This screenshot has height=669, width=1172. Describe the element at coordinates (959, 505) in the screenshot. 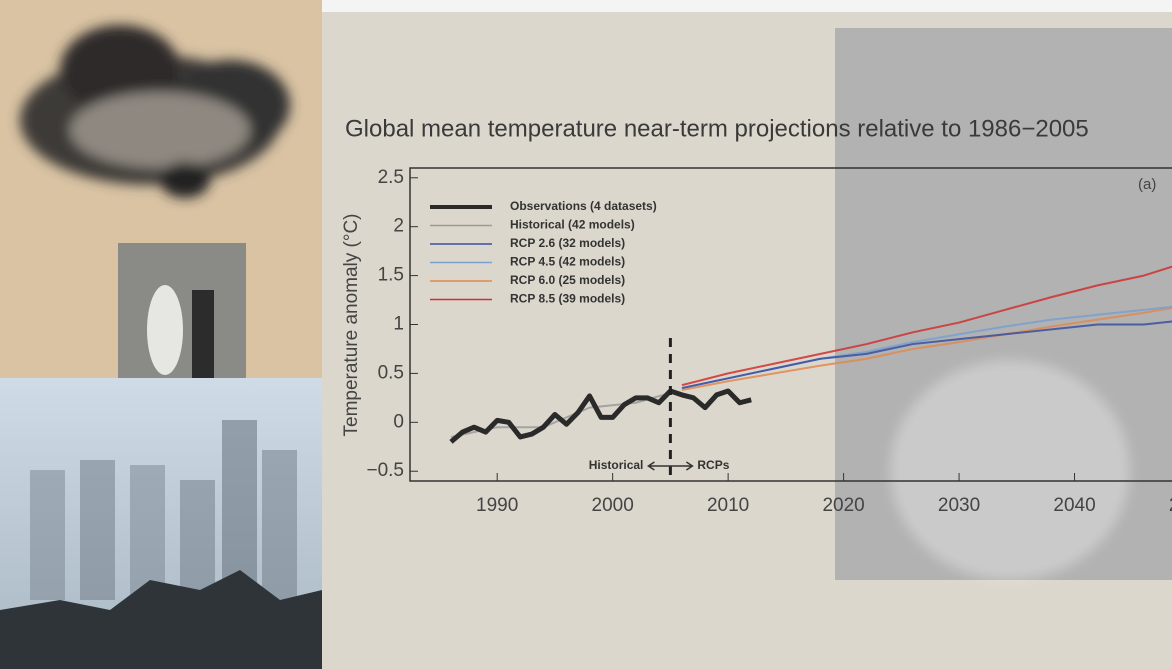

I see `x-tick-label: 2030` at that location.